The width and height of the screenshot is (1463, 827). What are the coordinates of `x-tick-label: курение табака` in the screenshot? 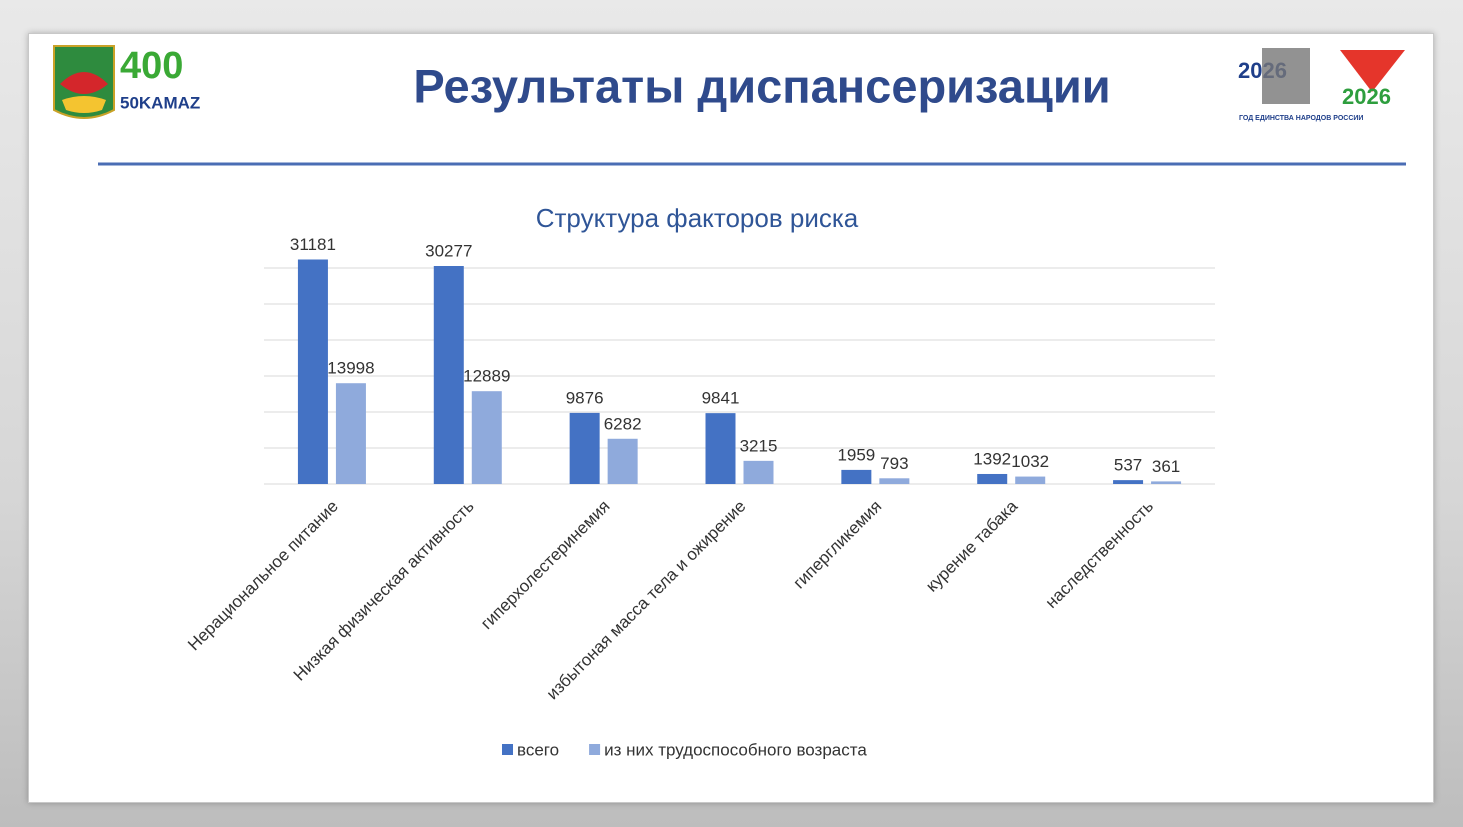 It's located at (971, 545).